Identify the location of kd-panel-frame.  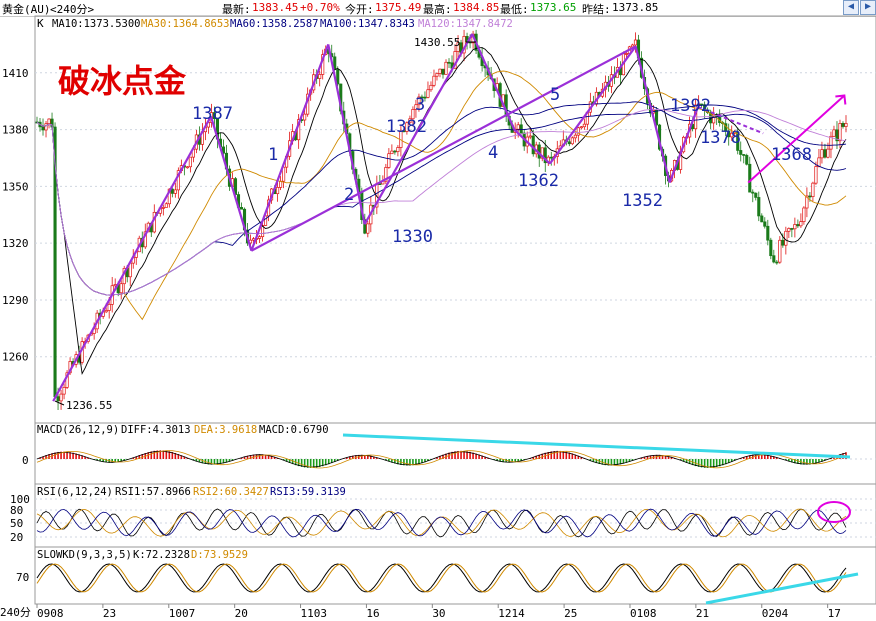
(455, 575).